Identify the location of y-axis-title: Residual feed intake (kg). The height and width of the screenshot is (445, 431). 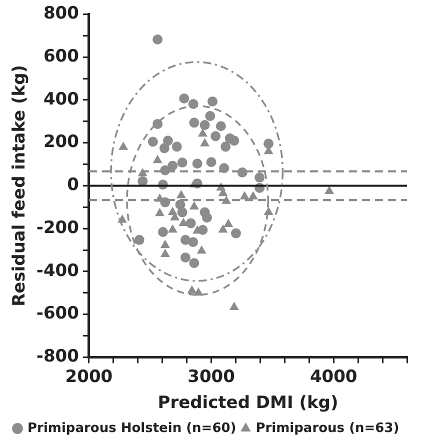
(20, 185).